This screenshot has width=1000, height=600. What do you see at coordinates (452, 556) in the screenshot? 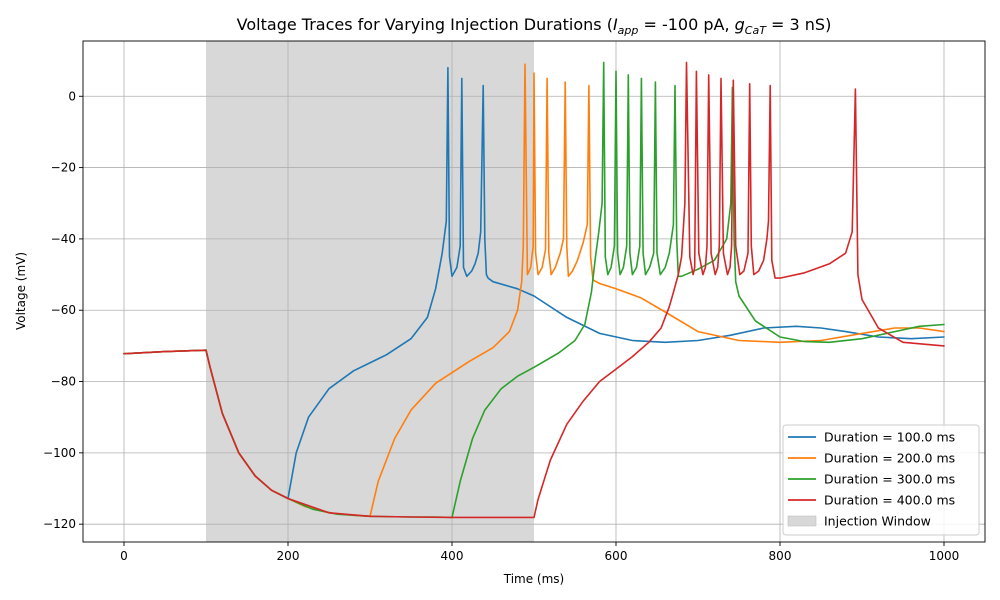
I see `x-tick-label: 400` at bounding box center [452, 556].